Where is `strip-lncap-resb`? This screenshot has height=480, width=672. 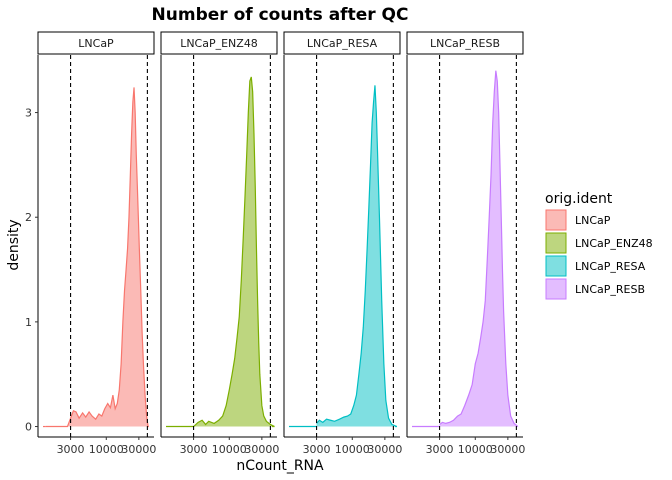
strip-lncap-resb is located at coordinates (465, 43).